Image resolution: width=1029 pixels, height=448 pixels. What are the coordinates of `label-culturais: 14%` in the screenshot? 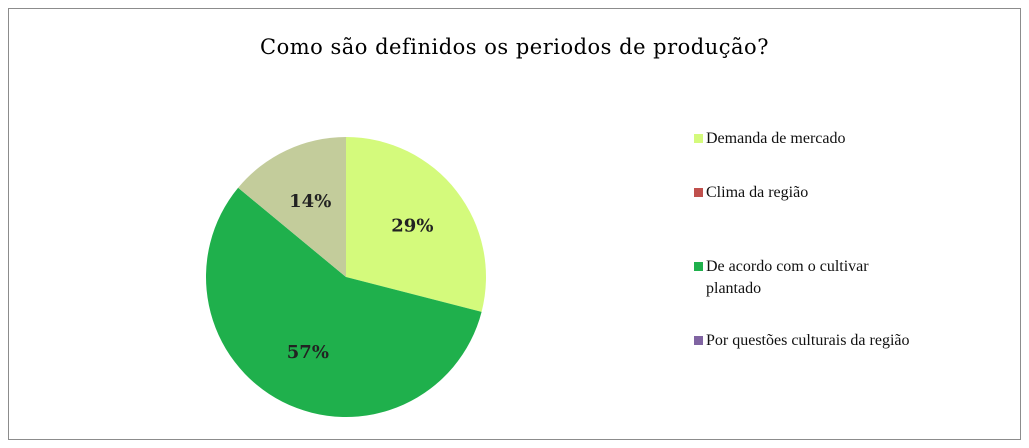 It's located at (310, 201).